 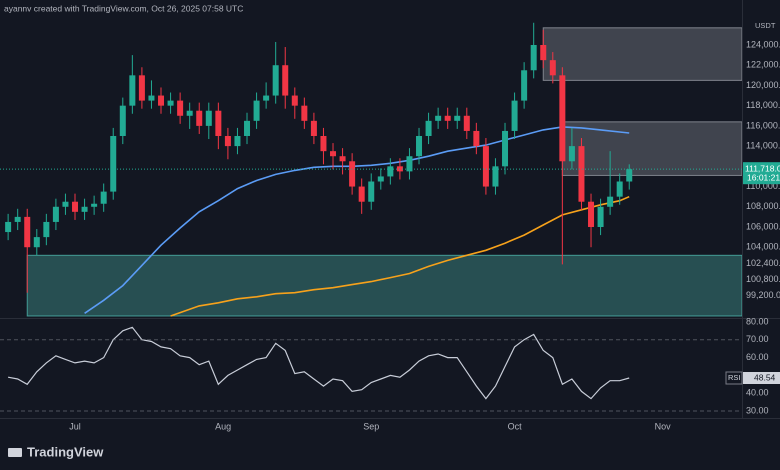 What do you see at coordinates (515, 426) in the screenshot?
I see `x-tick-label: Oct` at bounding box center [515, 426].